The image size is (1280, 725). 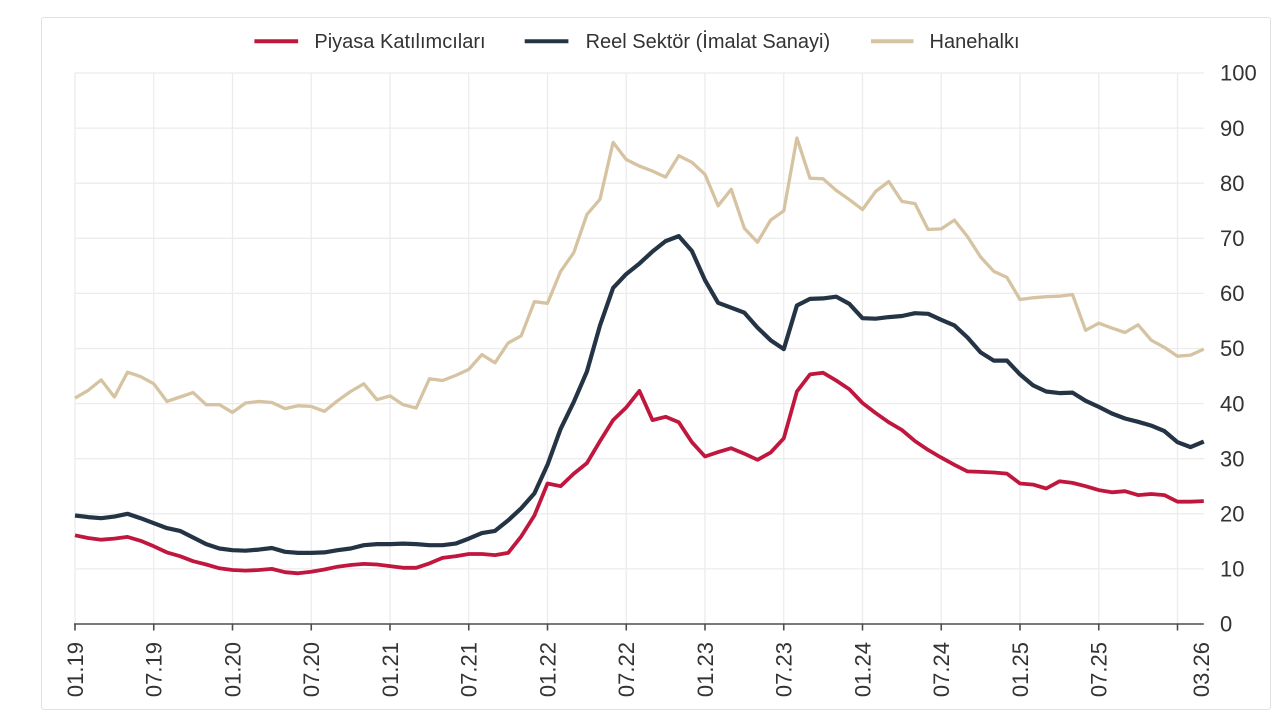 What do you see at coordinates (1232, 238) in the screenshot?
I see `svg-text: 70` at bounding box center [1232, 238].